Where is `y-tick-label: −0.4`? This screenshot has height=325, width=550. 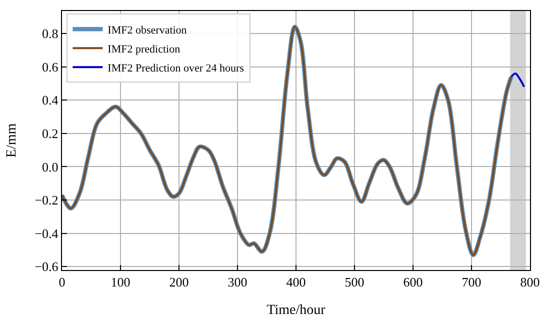
y-tick-label: −0.4 is located at coordinates (46, 233).